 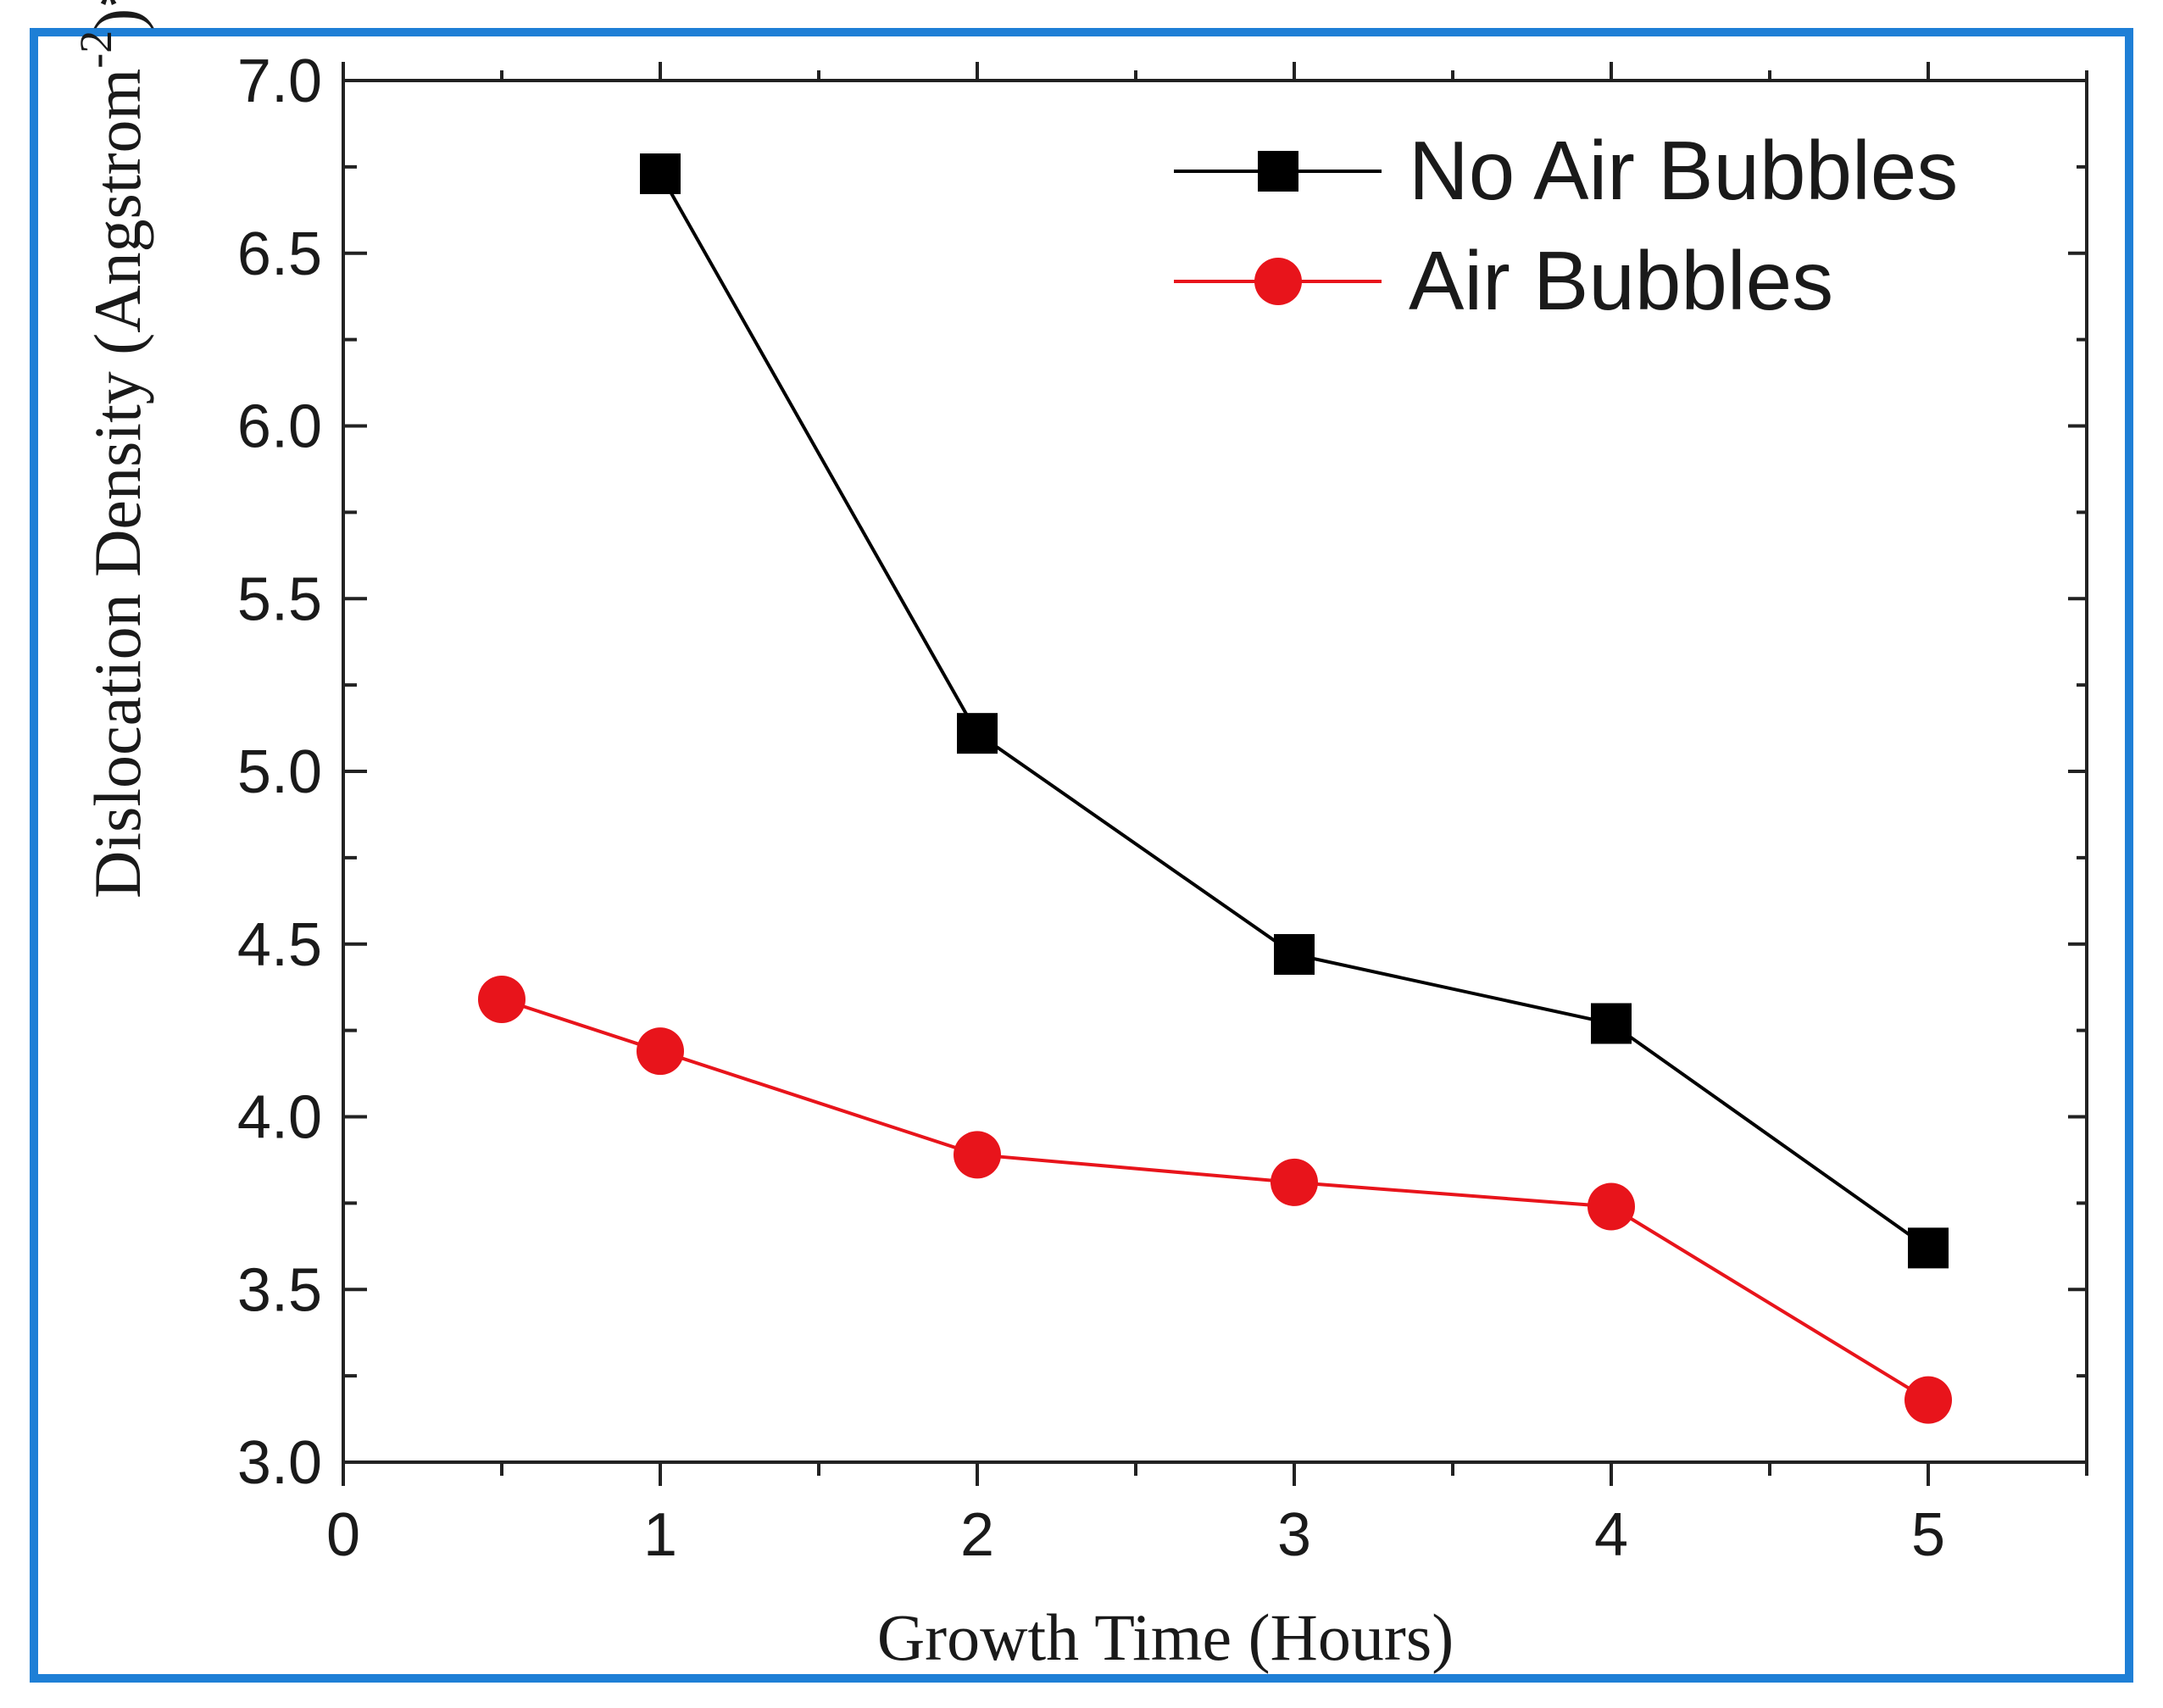 What do you see at coordinates (660, 1535) in the screenshot?
I see `x-tick-label: 1` at bounding box center [660, 1535].